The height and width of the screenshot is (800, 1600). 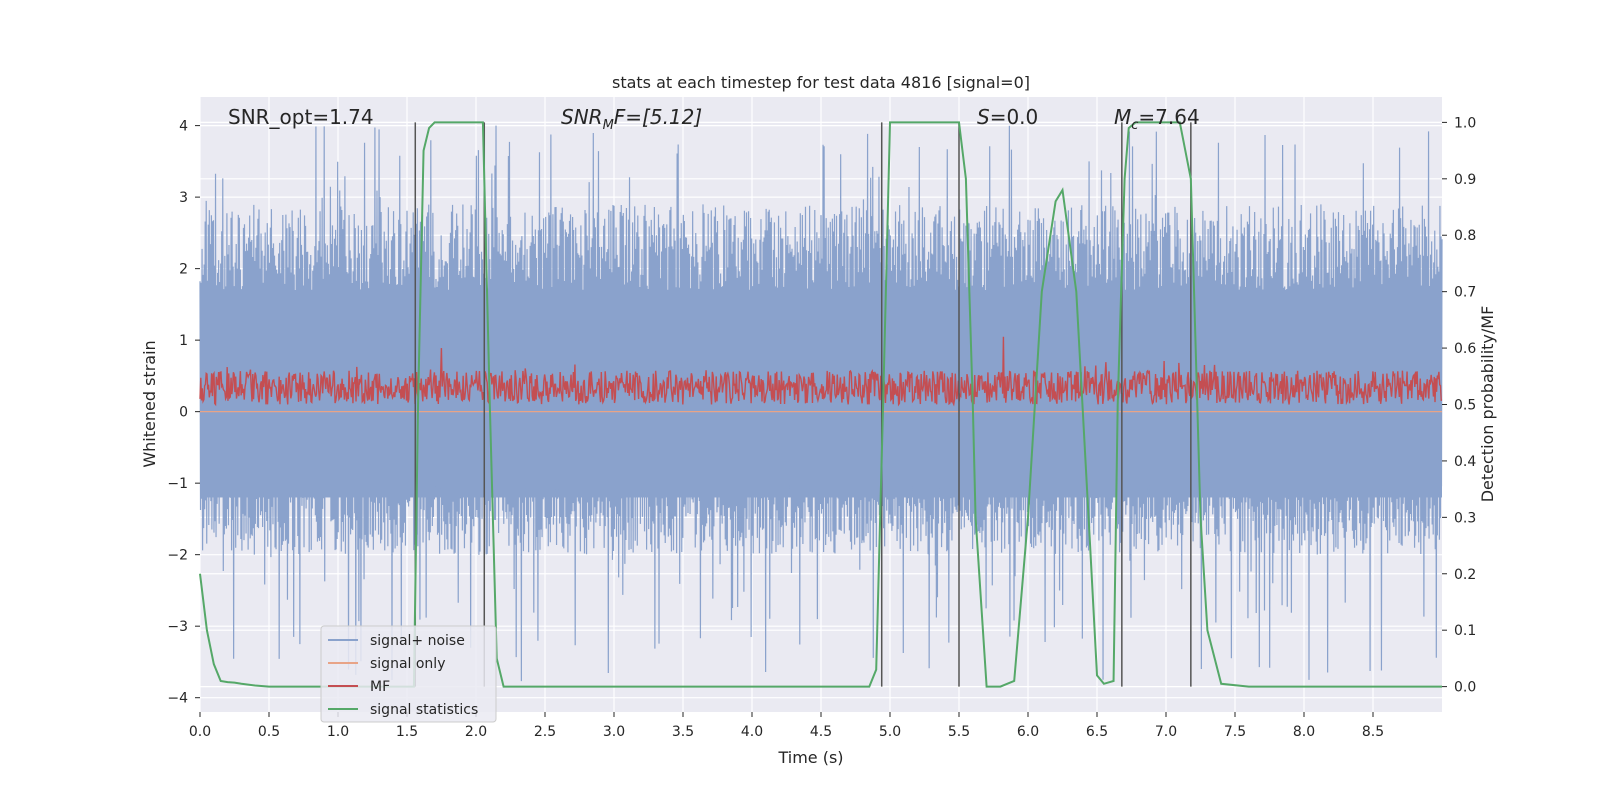 What do you see at coordinates (1465, 349) in the screenshot?
I see `y-right-tick-label: 0.6` at bounding box center [1465, 349].